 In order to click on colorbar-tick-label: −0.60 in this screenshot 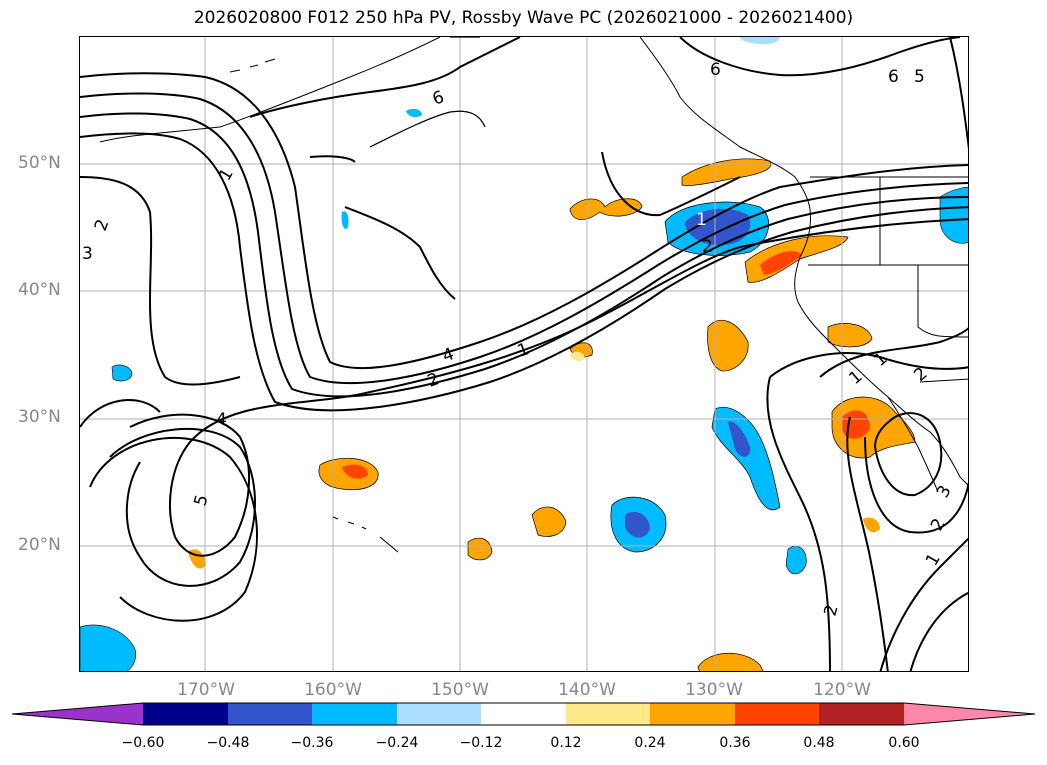, I will do `click(143, 743)`.